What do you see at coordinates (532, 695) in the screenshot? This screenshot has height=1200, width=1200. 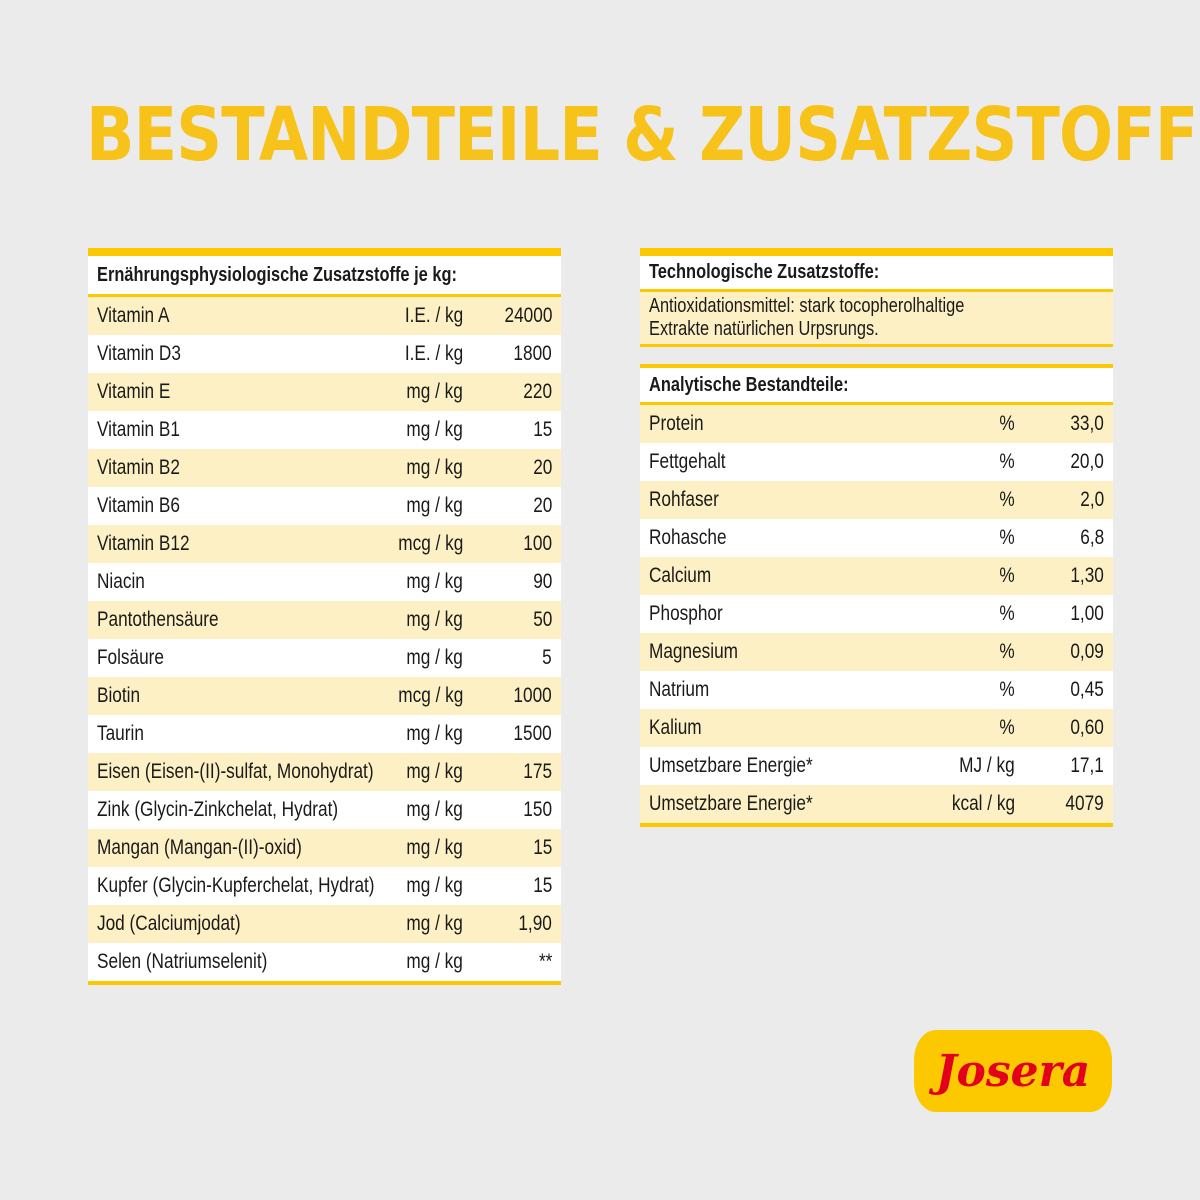 I see `row-value: 1000` at bounding box center [532, 695].